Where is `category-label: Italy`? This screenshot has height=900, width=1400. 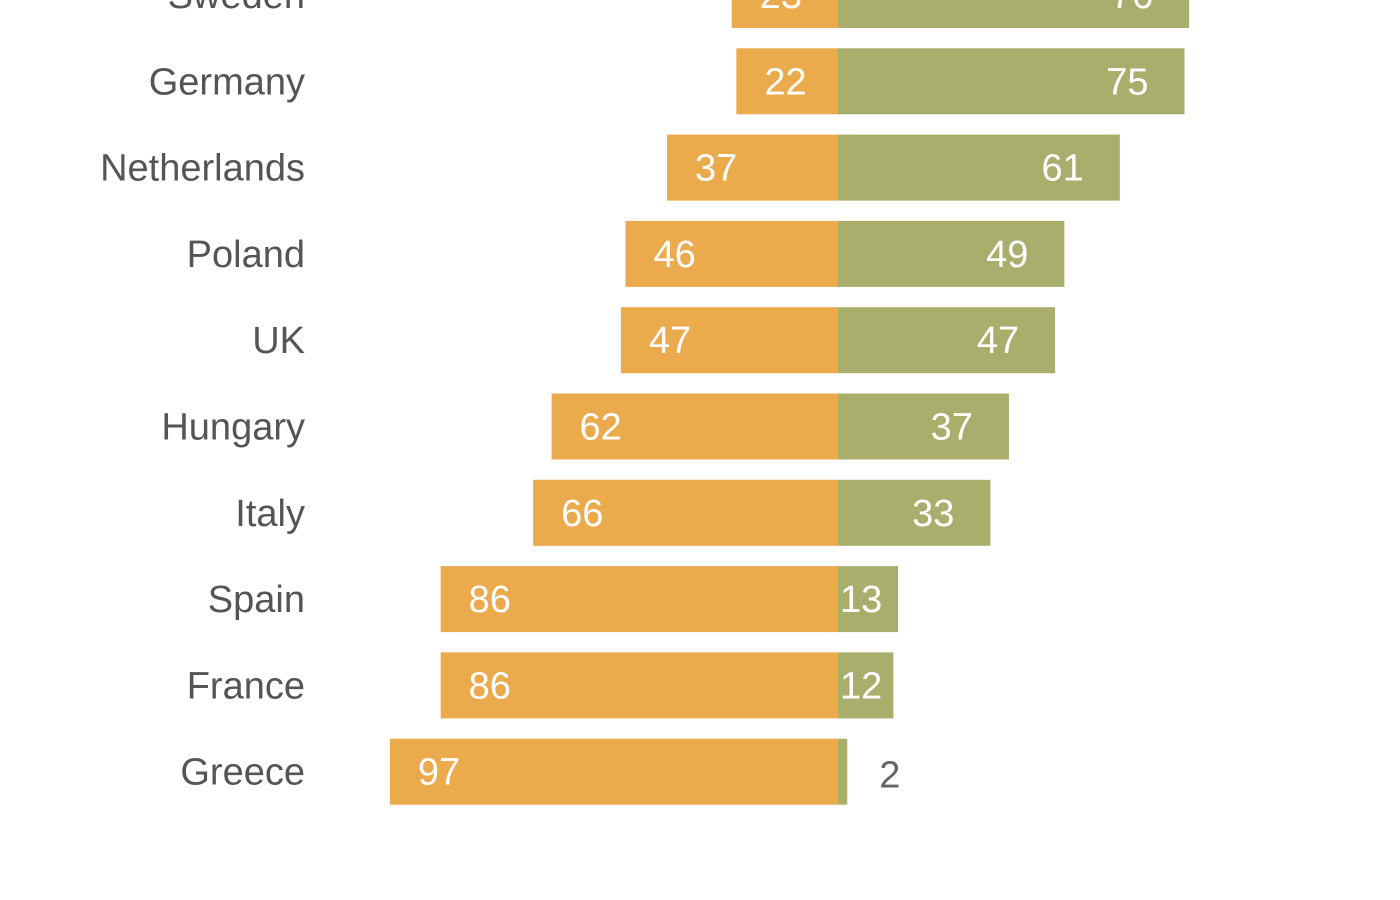
category-label: Italy is located at coordinates (270, 514).